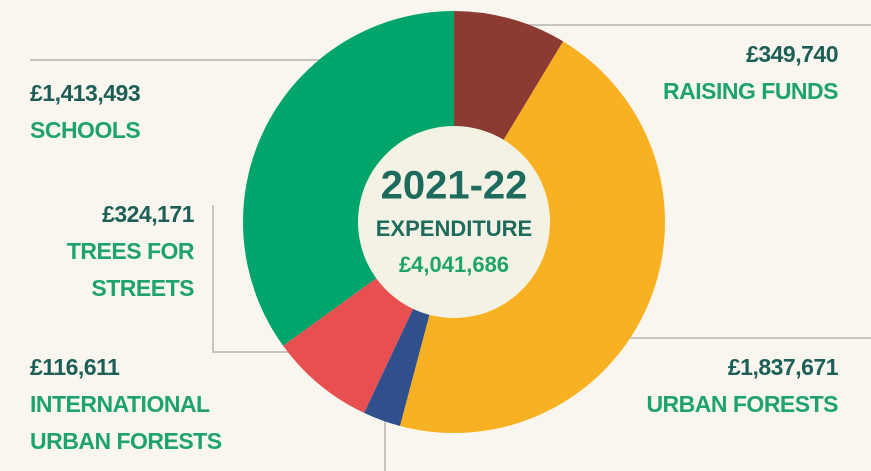 This screenshot has width=871, height=471. I want to click on slice-label: £1,837,671 URBAN FORESTS, so click(728, 386).